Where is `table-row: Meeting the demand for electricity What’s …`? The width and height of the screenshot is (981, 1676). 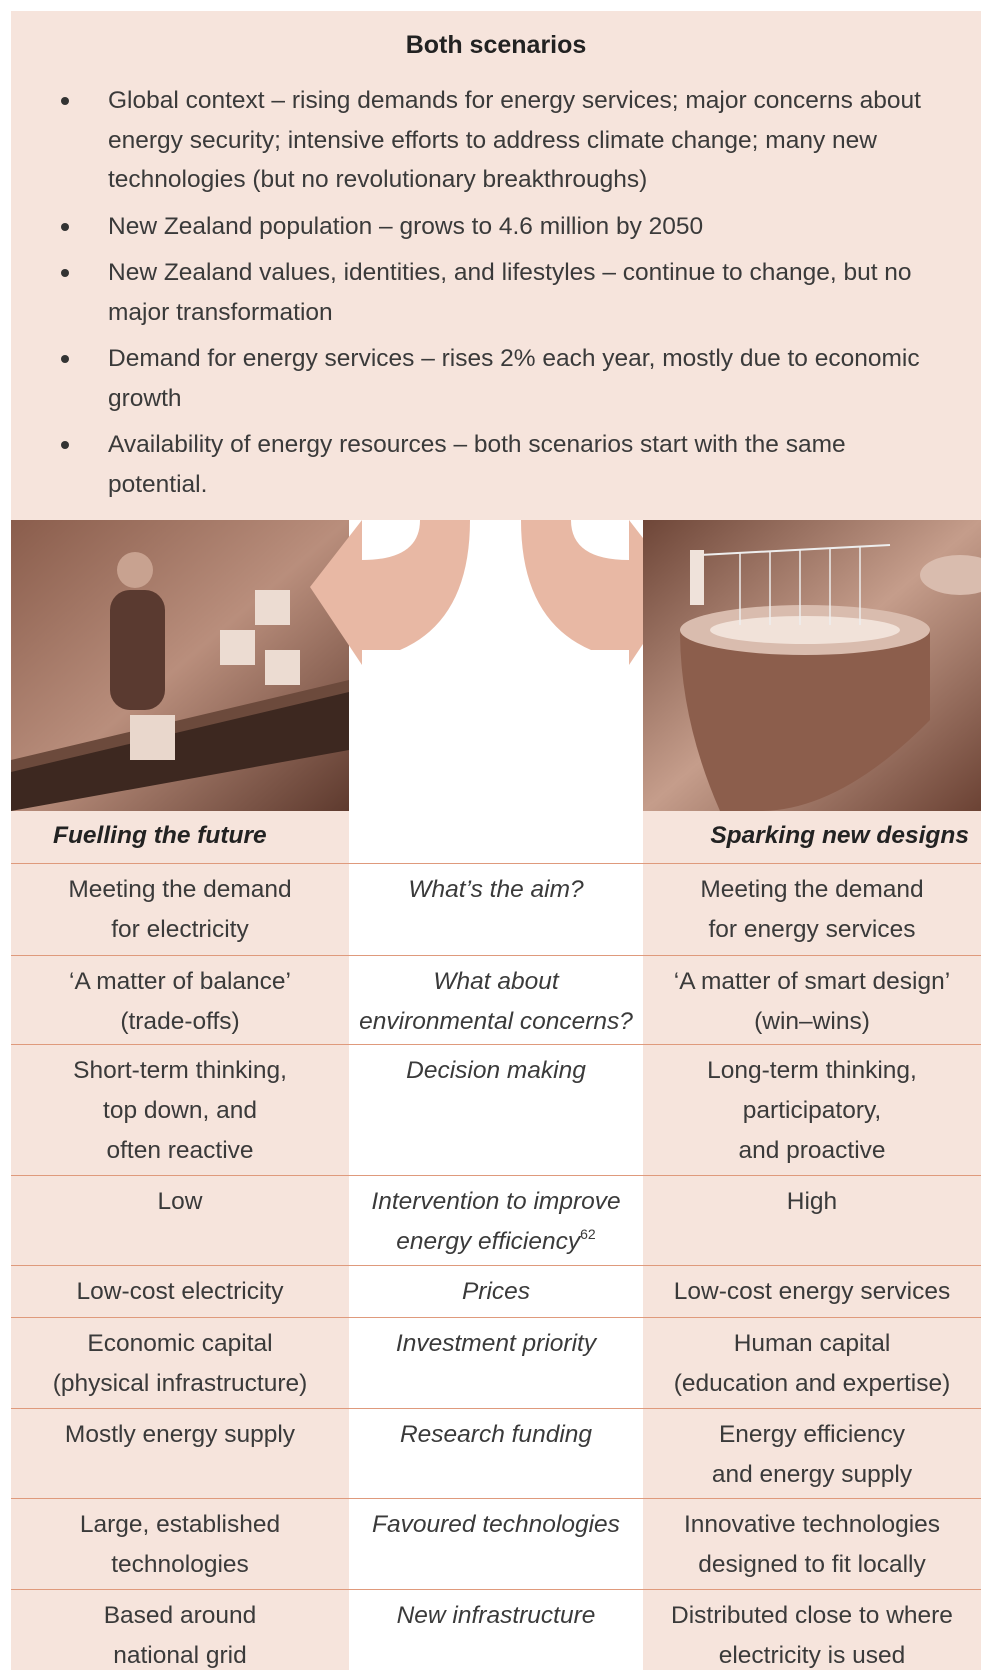
table-row: Meeting the demand for electricity What’s … is located at coordinates (496, 909).